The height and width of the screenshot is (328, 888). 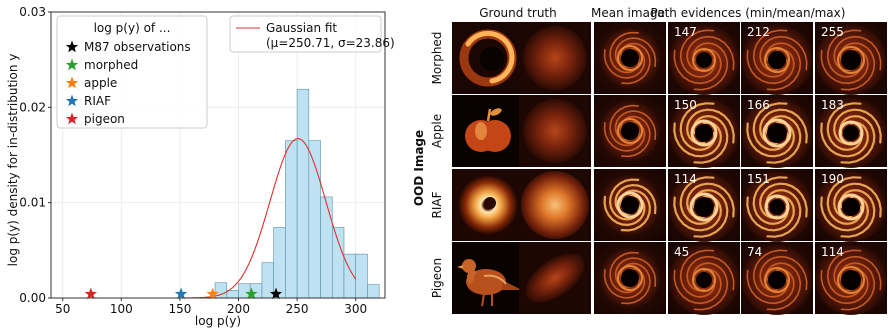 What do you see at coordinates (35, 155) in the screenshot?
I see `y-axis-ticks: 0.00 0.01 0.02 0.03` at bounding box center [35, 155].